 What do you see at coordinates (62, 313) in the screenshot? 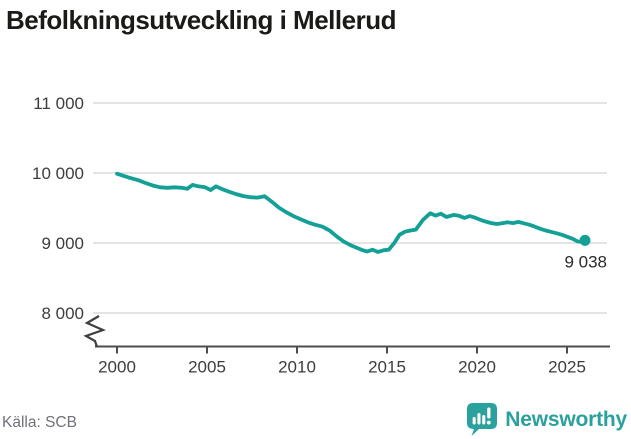
I see `y-axis-tick-label: 8 000` at bounding box center [62, 313].